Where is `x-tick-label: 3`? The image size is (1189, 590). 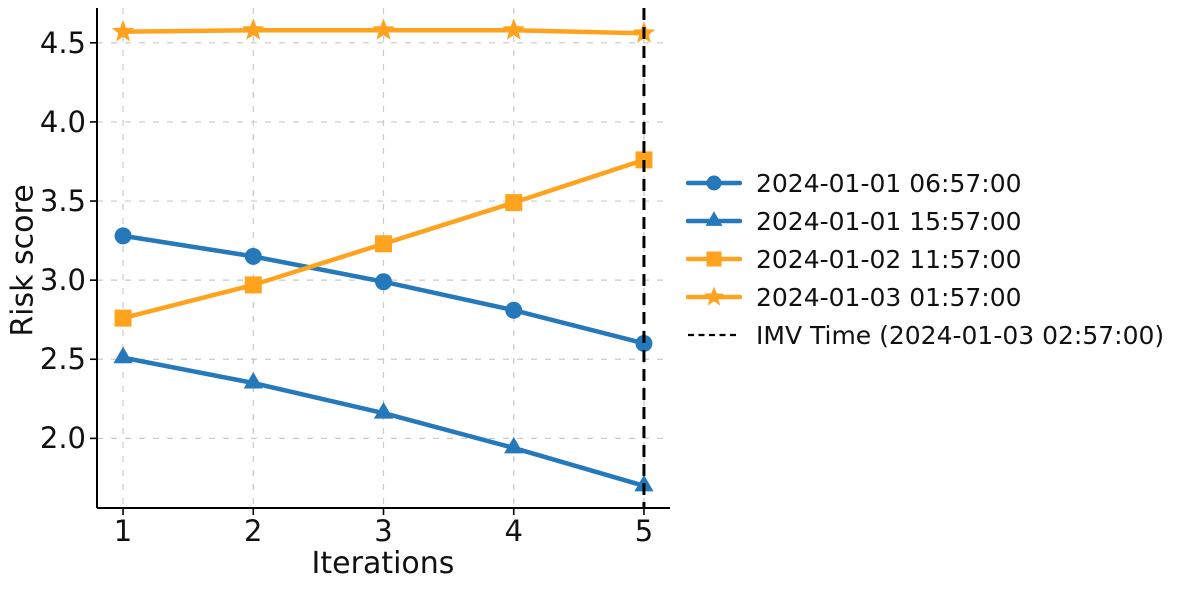 x-tick-label: 3 is located at coordinates (383, 531).